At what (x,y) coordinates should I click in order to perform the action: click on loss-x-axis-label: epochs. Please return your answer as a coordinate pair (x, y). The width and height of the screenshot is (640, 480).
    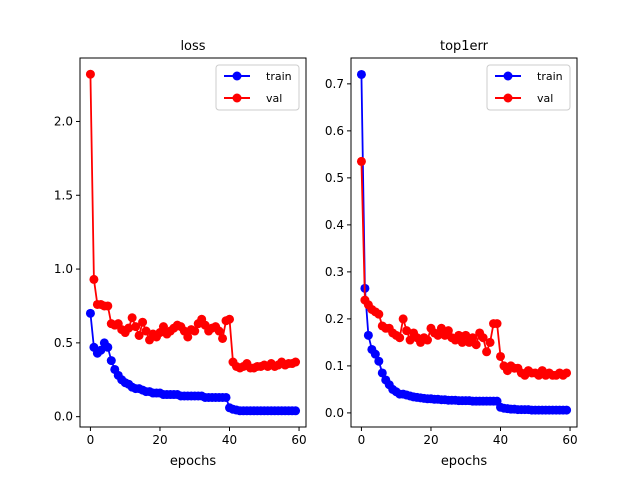
    Looking at the image, I should click on (193, 461).